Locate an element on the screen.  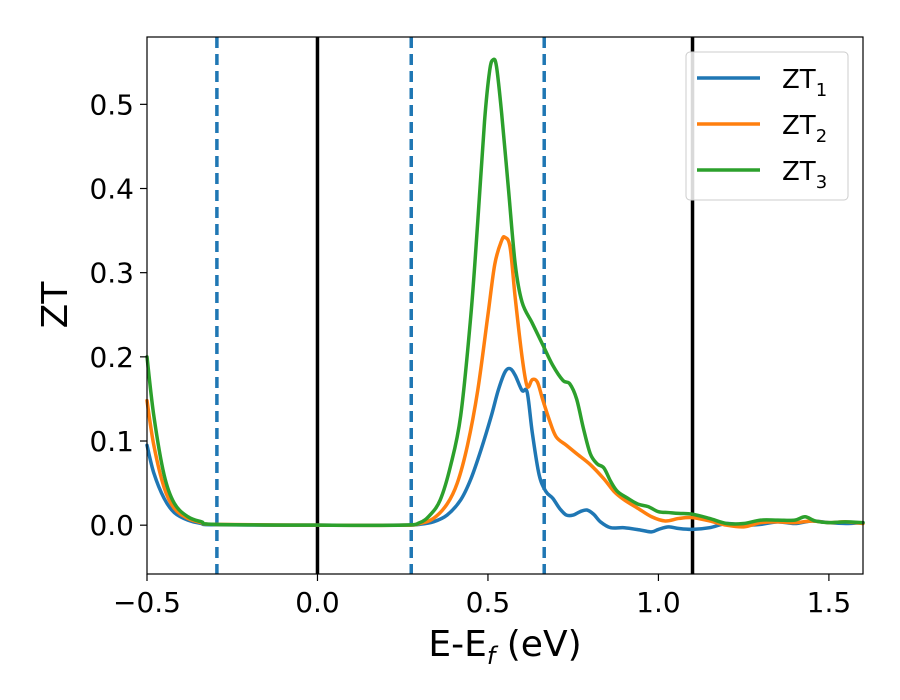
legend-box is located at coordinates (767, 126).